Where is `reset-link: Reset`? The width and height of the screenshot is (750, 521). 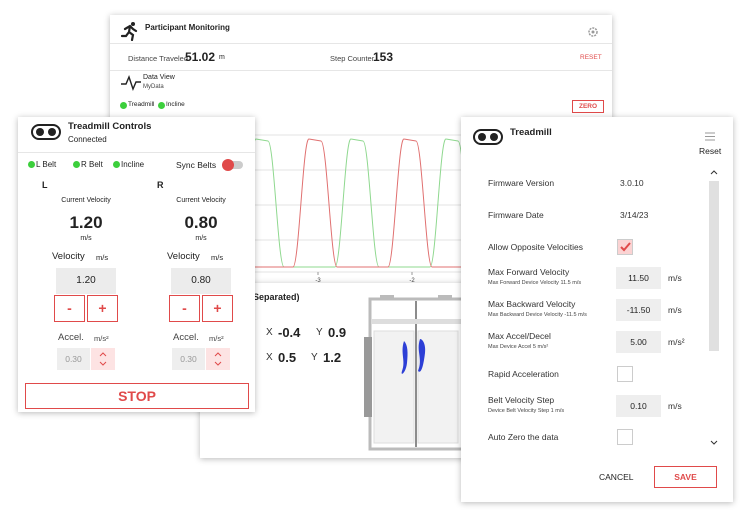
reset-link: Reset is located at coordinates (710, 151).